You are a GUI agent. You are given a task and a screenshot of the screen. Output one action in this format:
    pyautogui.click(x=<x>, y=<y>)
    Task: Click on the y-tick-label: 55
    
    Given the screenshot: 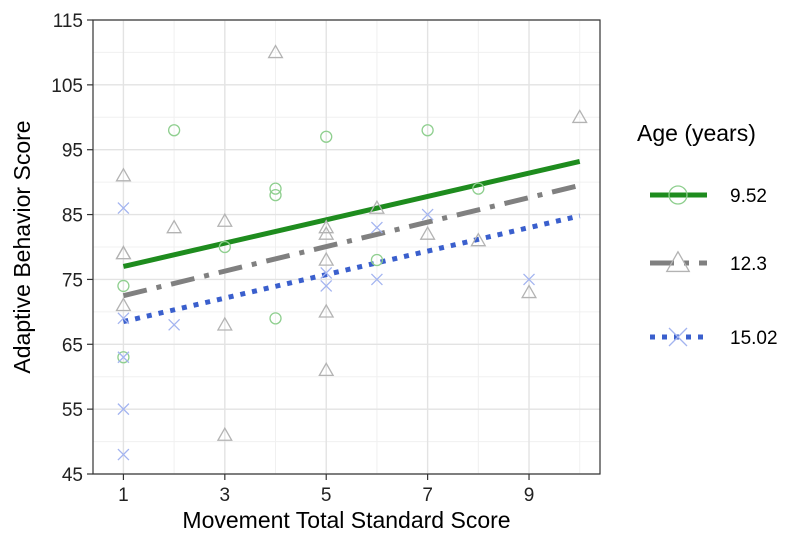 What is the action you would take?
    pyautogui.click(x=72, y=410)
    